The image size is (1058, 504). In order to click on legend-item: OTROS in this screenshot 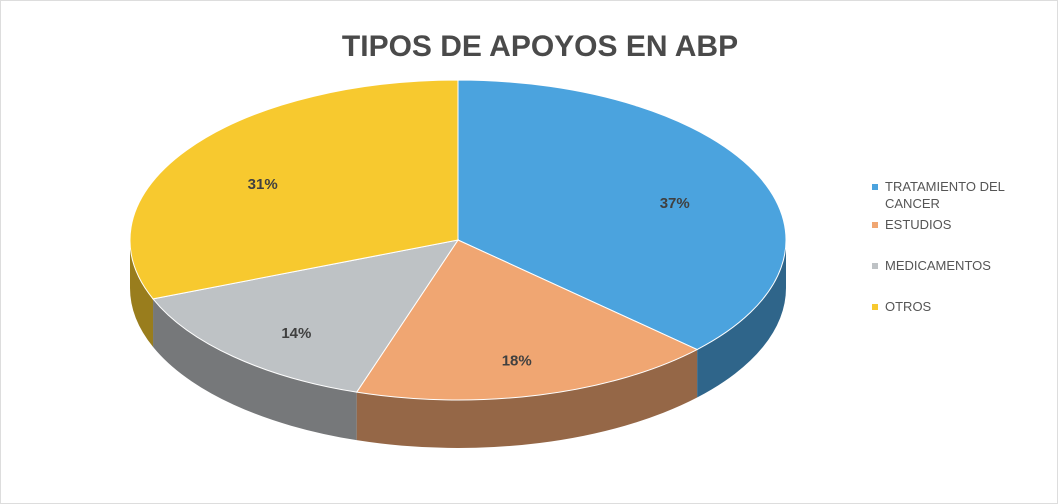, I will do `click(957, 306)`.